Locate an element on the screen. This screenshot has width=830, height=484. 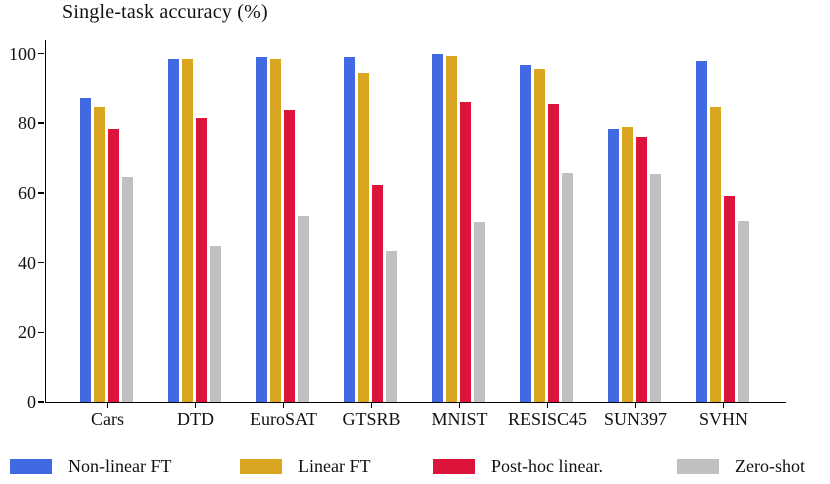
y-tick-label: 100 is located at coordinates (22, 53).